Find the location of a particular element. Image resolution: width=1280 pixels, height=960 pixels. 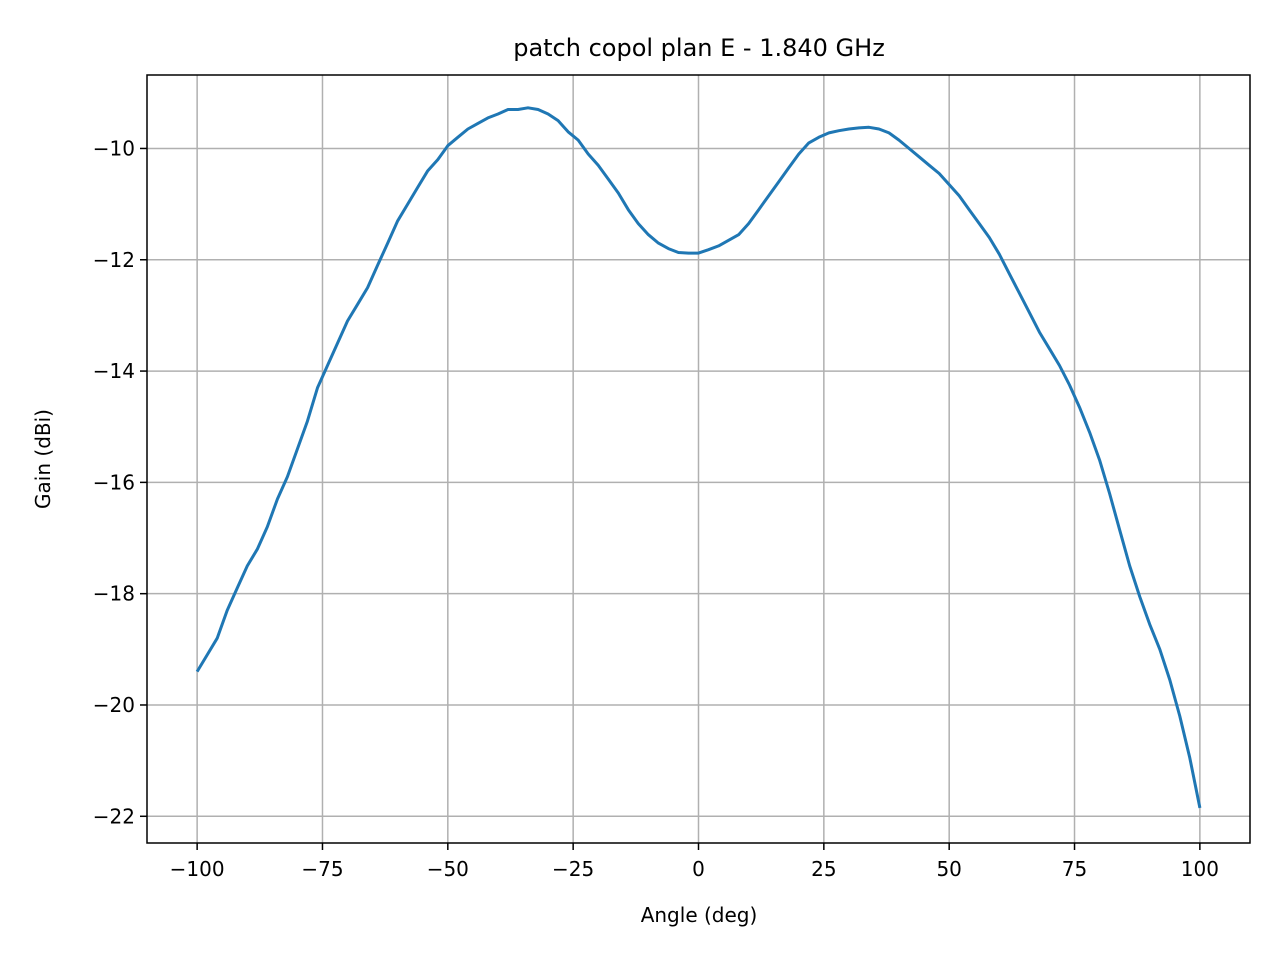

y-axis-ticks: −22 −20 −18 −16 −14 −12 −10 is located at coordinates (120, 482).